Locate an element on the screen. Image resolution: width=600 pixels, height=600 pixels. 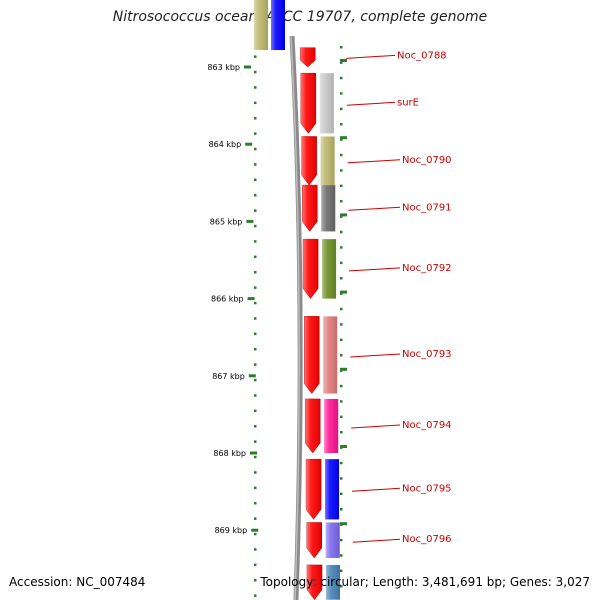
gene-track is located at coordinates (297, 300).